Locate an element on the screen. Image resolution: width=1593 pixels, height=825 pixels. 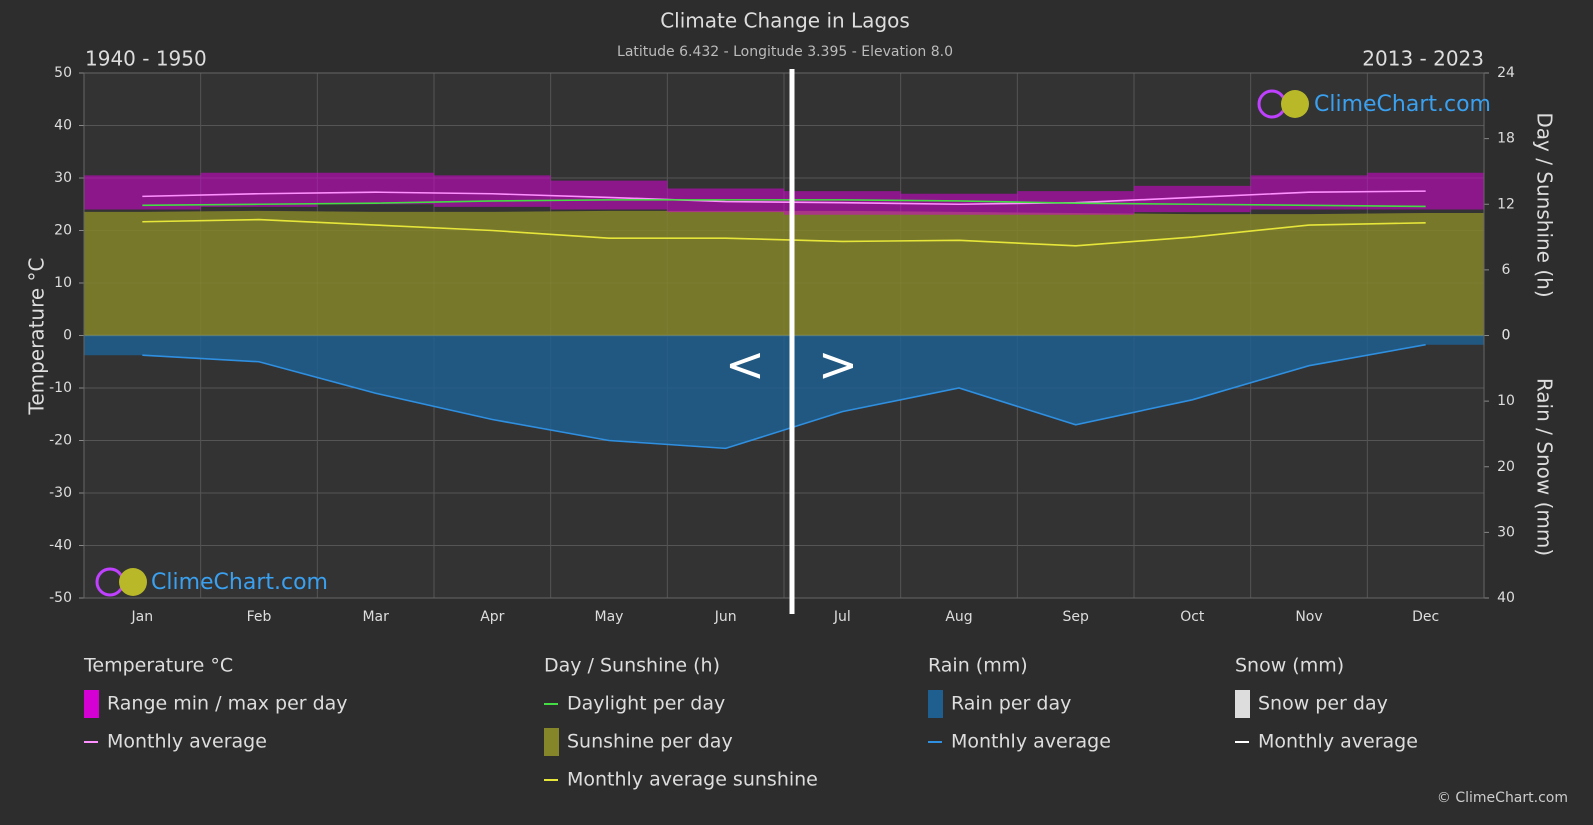
legend-title: Temperature °C is located at coordinates (158, 666).